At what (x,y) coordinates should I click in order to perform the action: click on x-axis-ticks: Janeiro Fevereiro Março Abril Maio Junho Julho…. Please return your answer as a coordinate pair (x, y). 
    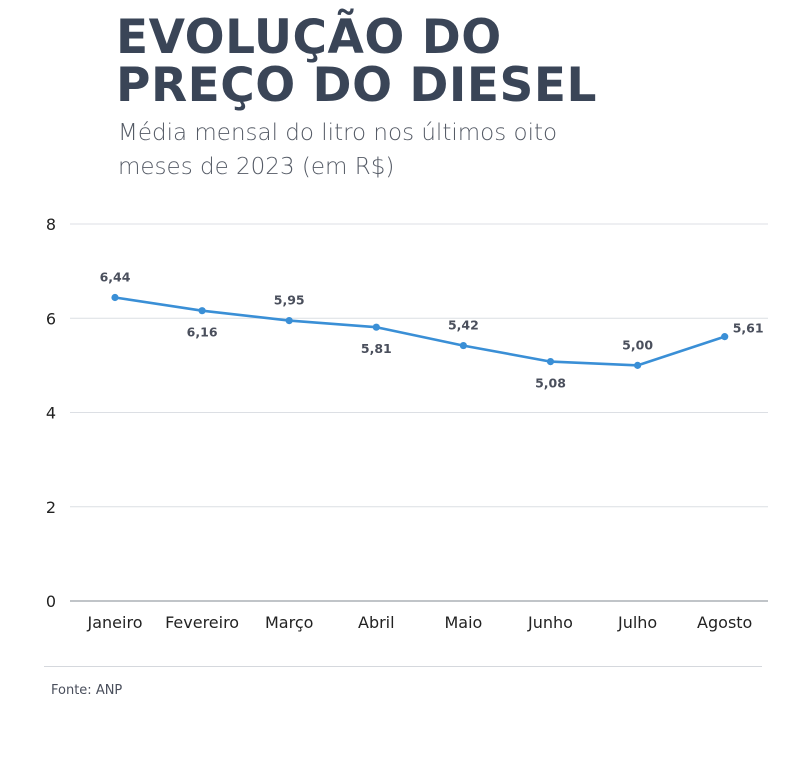
    Looking at the image, I should click on (420, 622).